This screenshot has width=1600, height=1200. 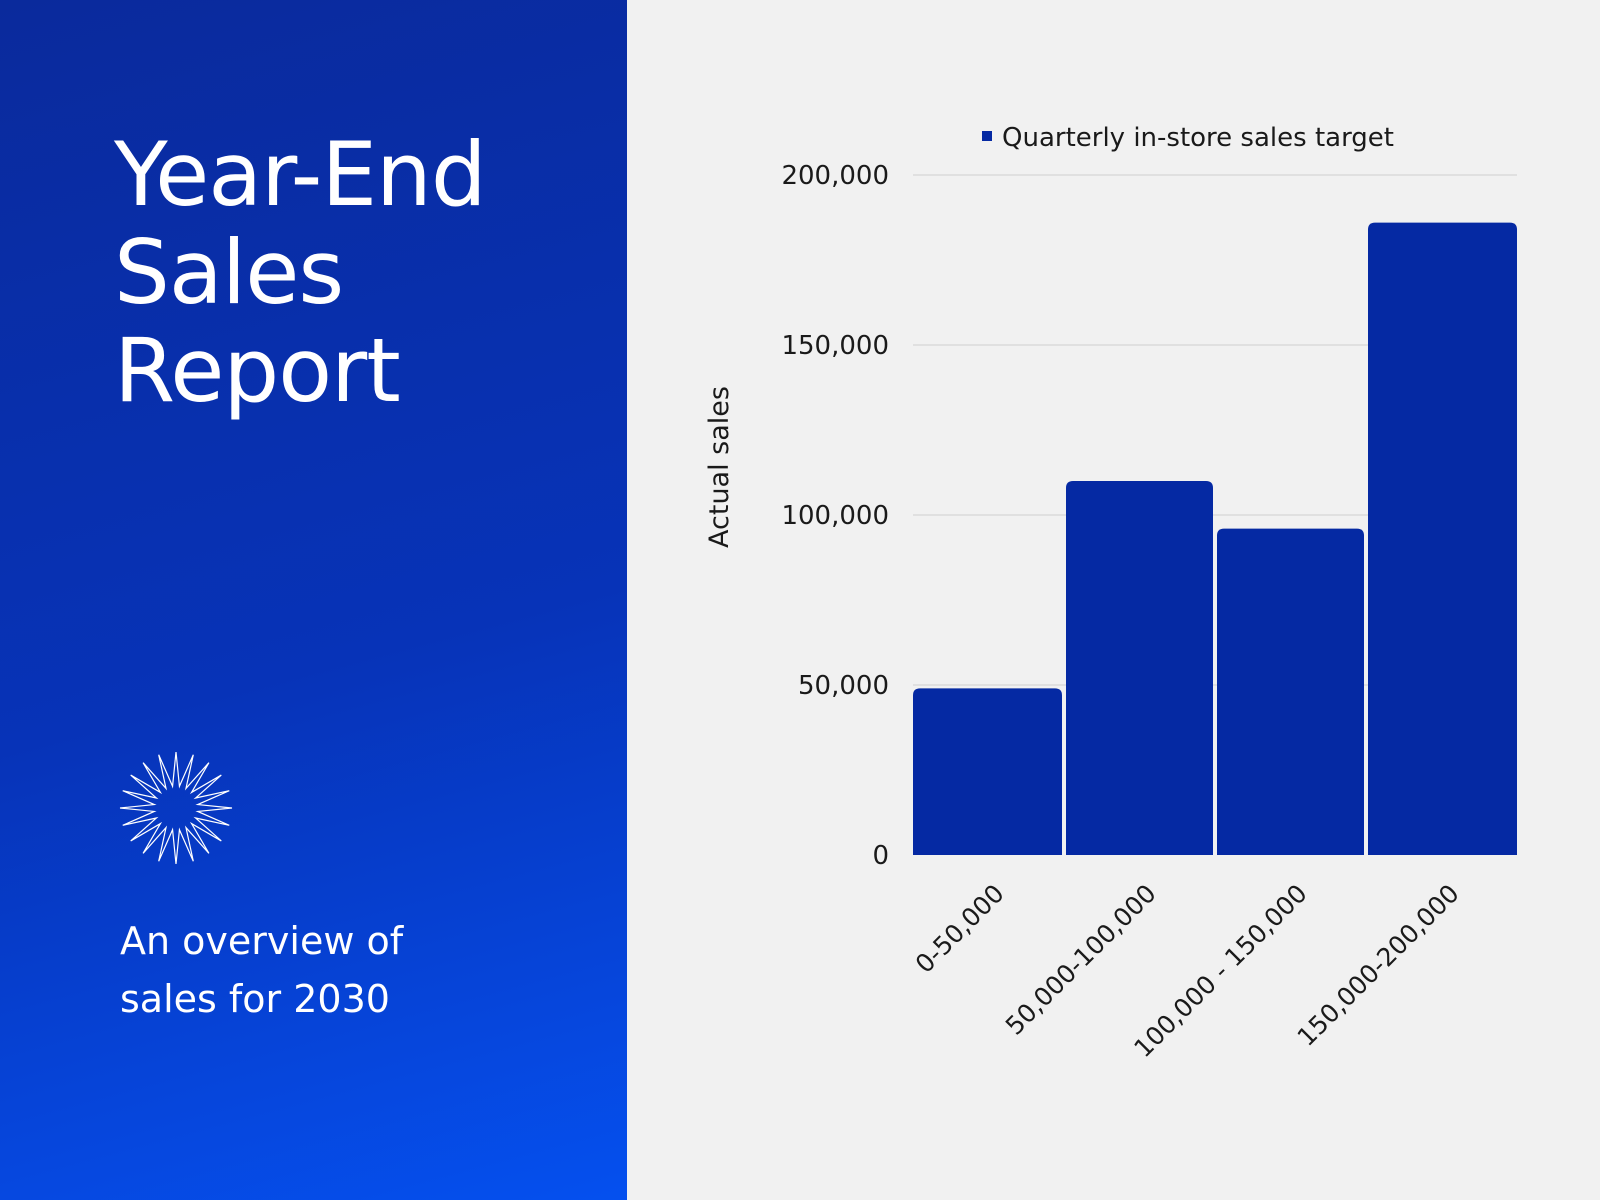 I want to click on x-tick-label: 100,000 - 150,000, so click(x=1220, y=971).